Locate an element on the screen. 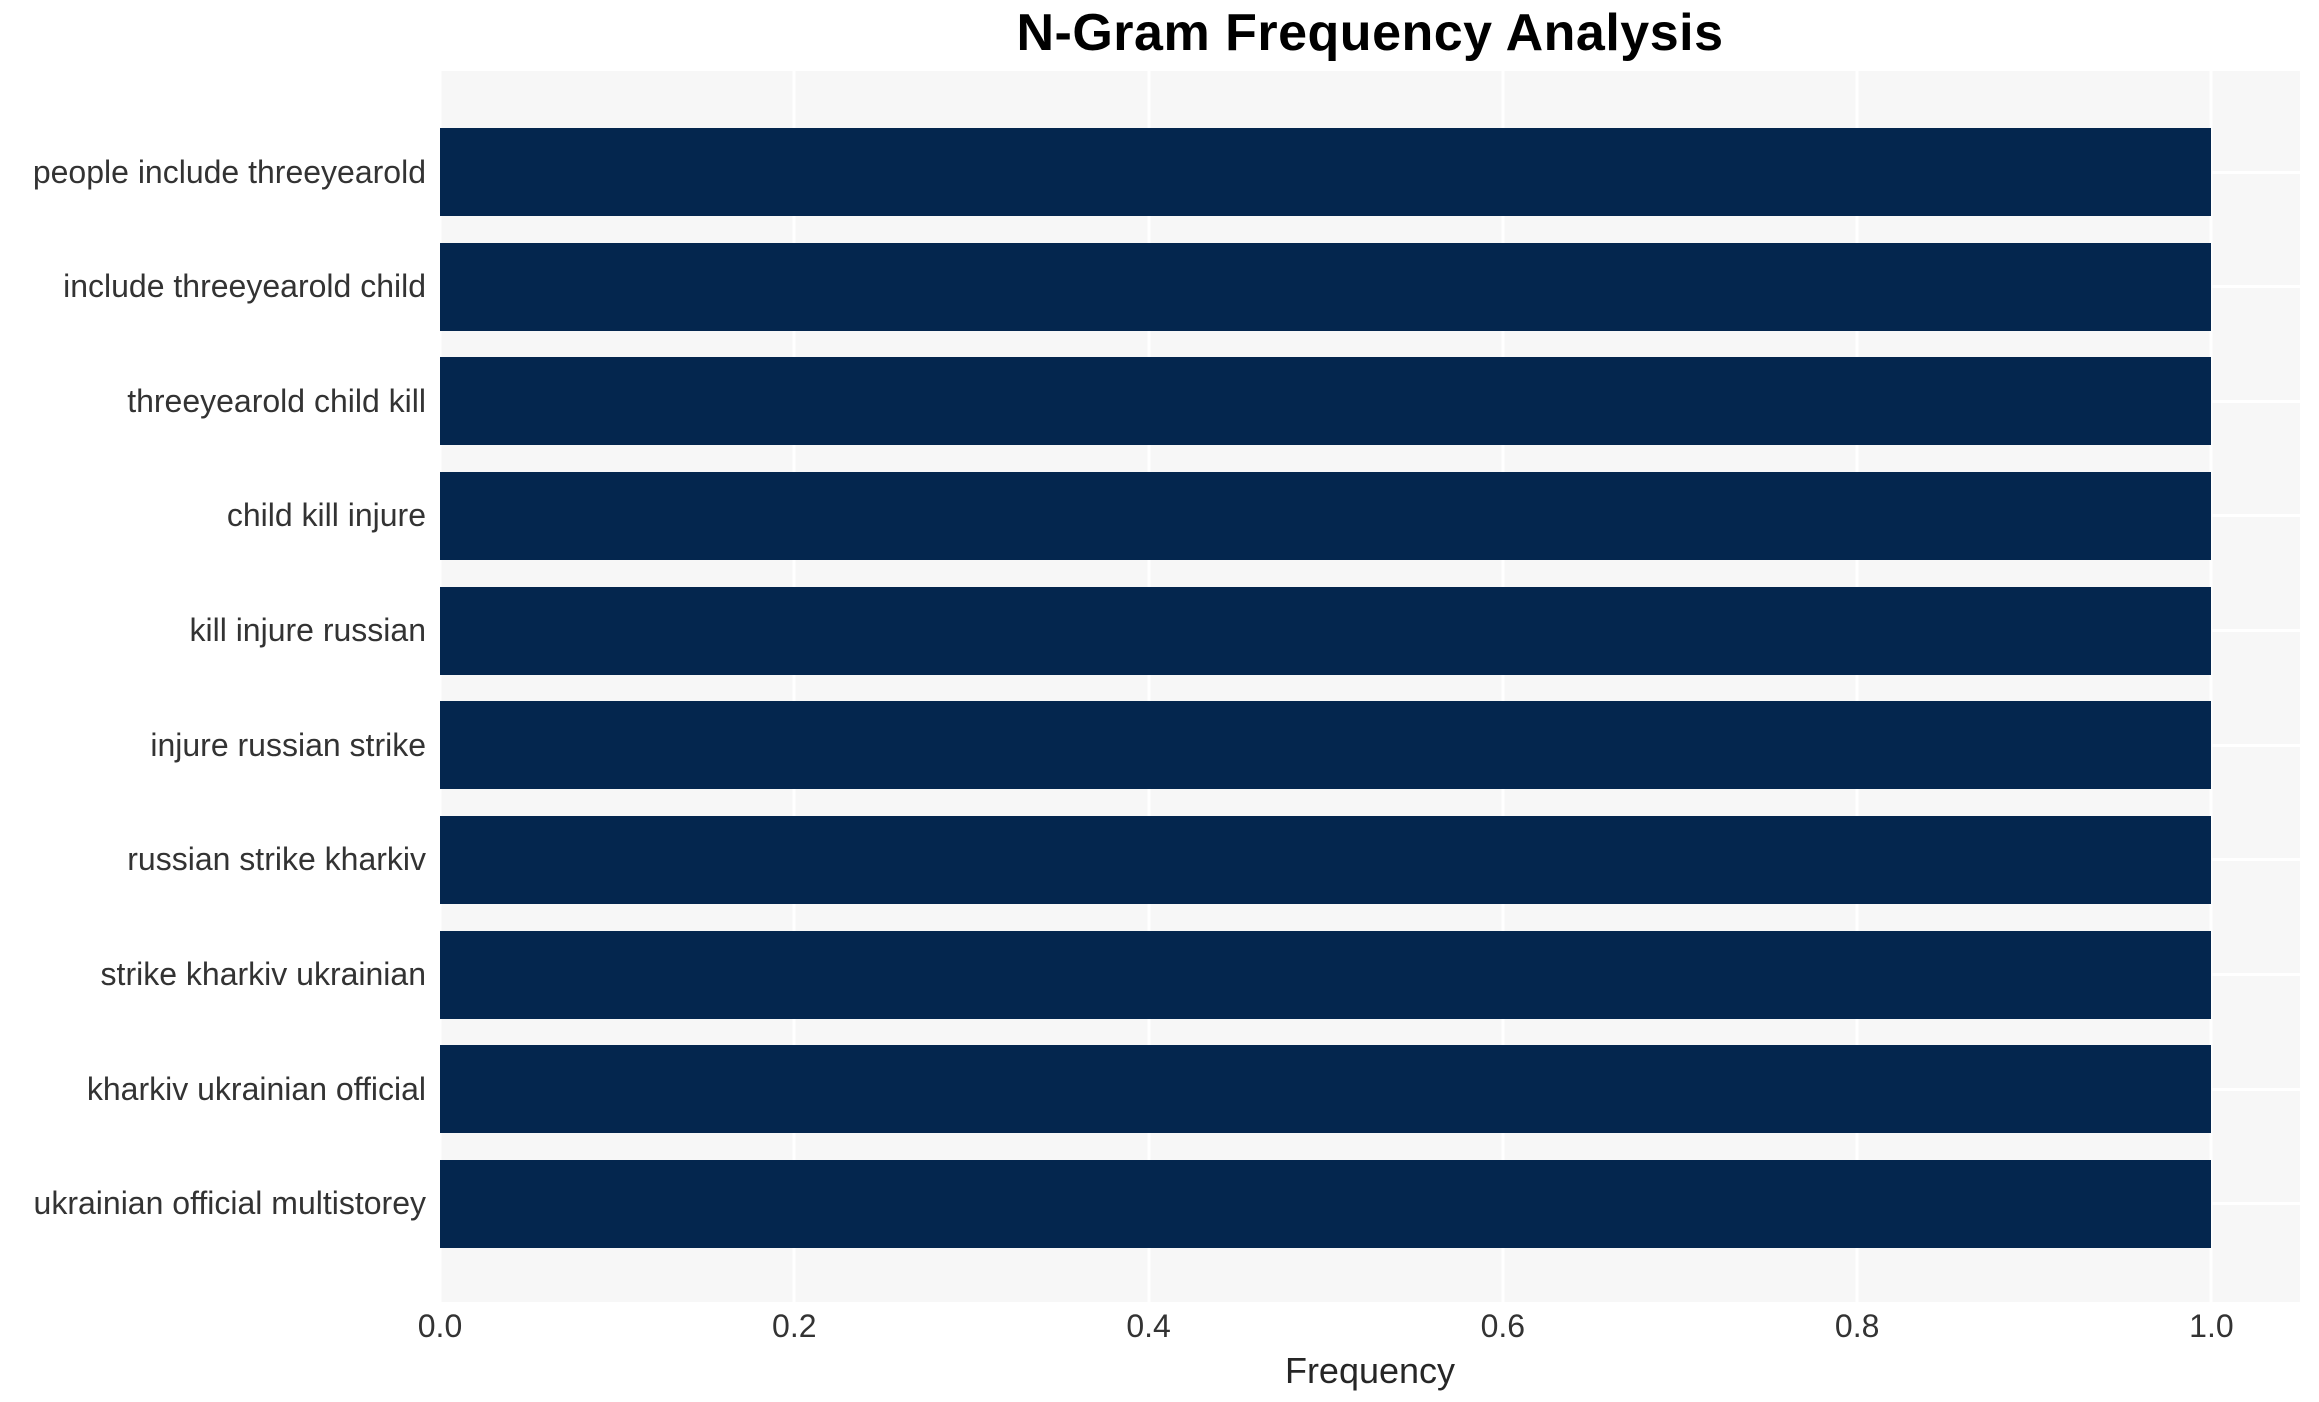  x-tick-label: 0.0 is located at coordinates (440, 1326).